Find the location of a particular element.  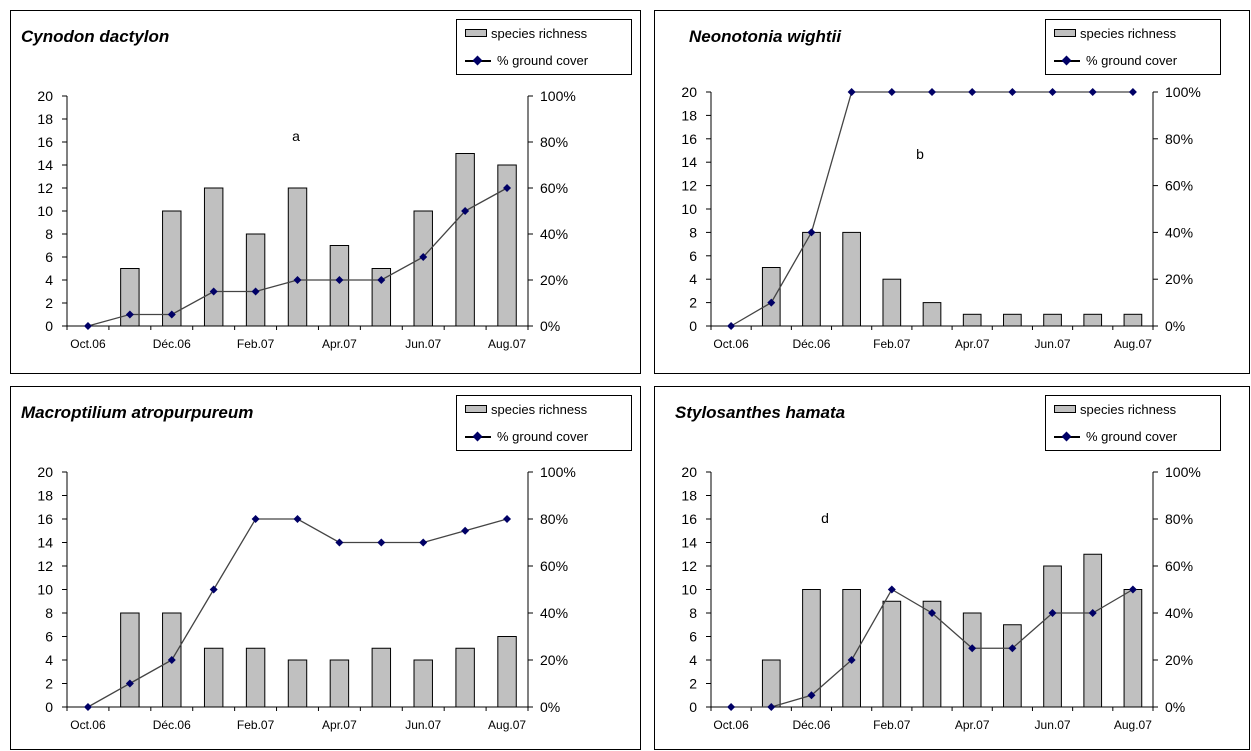

panel-letter: a is located at coordinates (296, 136).